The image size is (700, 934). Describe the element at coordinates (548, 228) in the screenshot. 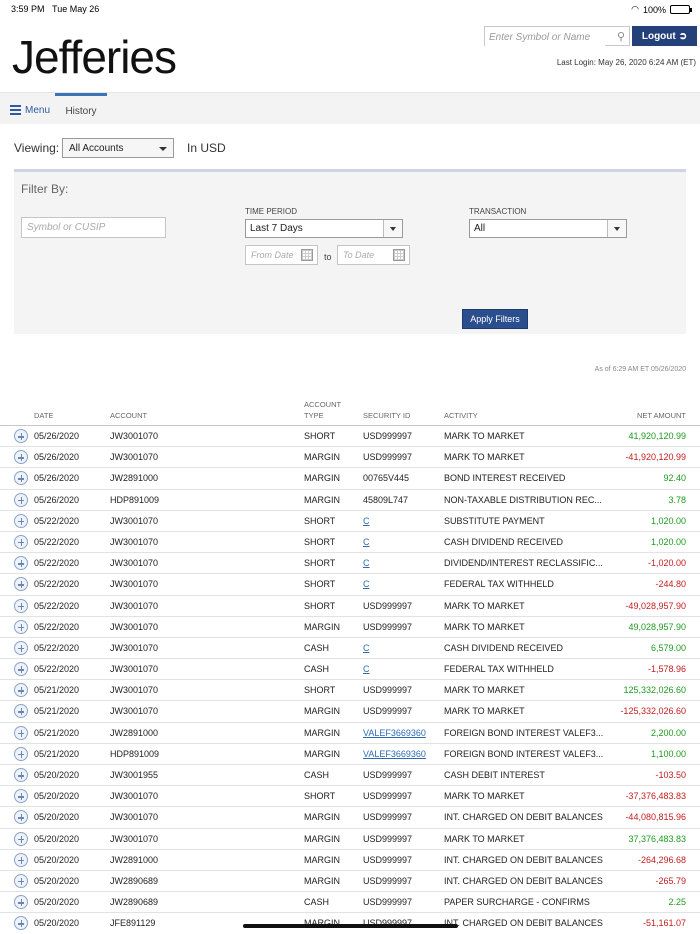

I see `transaction-select: All` at that location.